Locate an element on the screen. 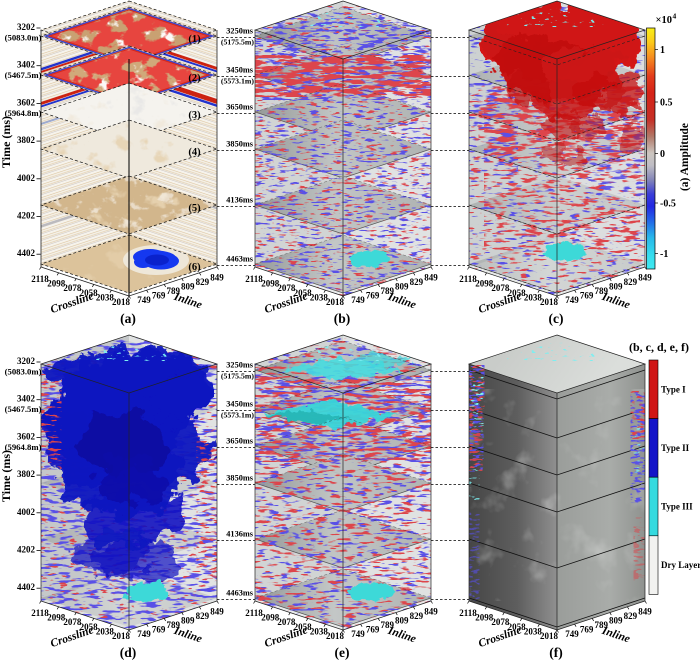  svg-text: (e) is located at coordinates (342, 652).